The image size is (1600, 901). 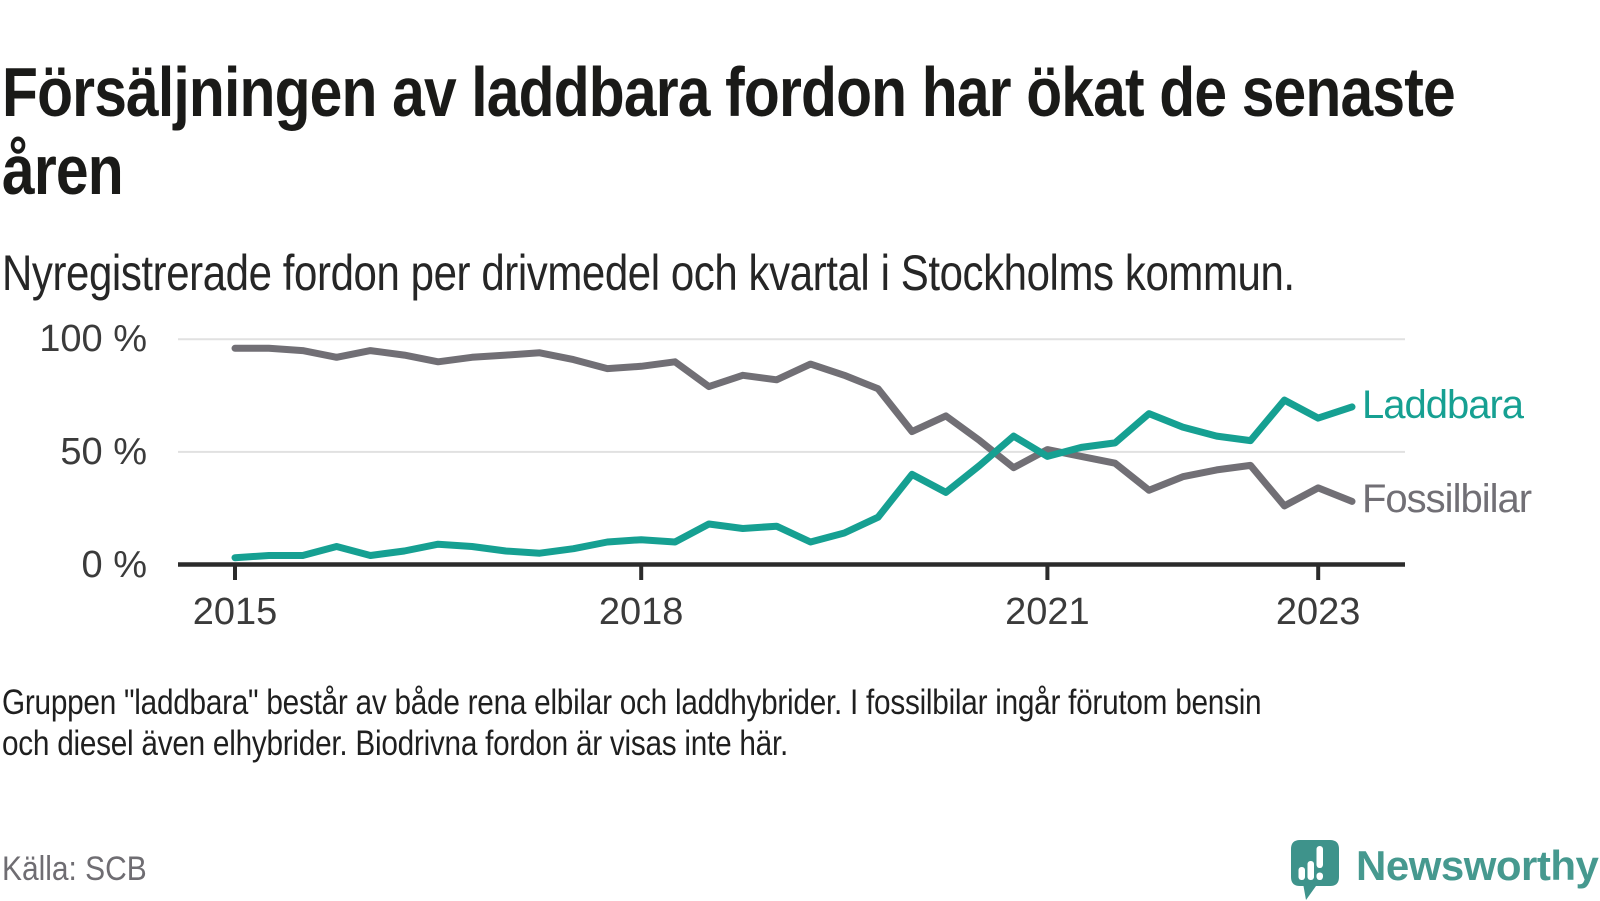 I want to click on x-tick-label-2021: 2021, so click(x=1047, y=612).